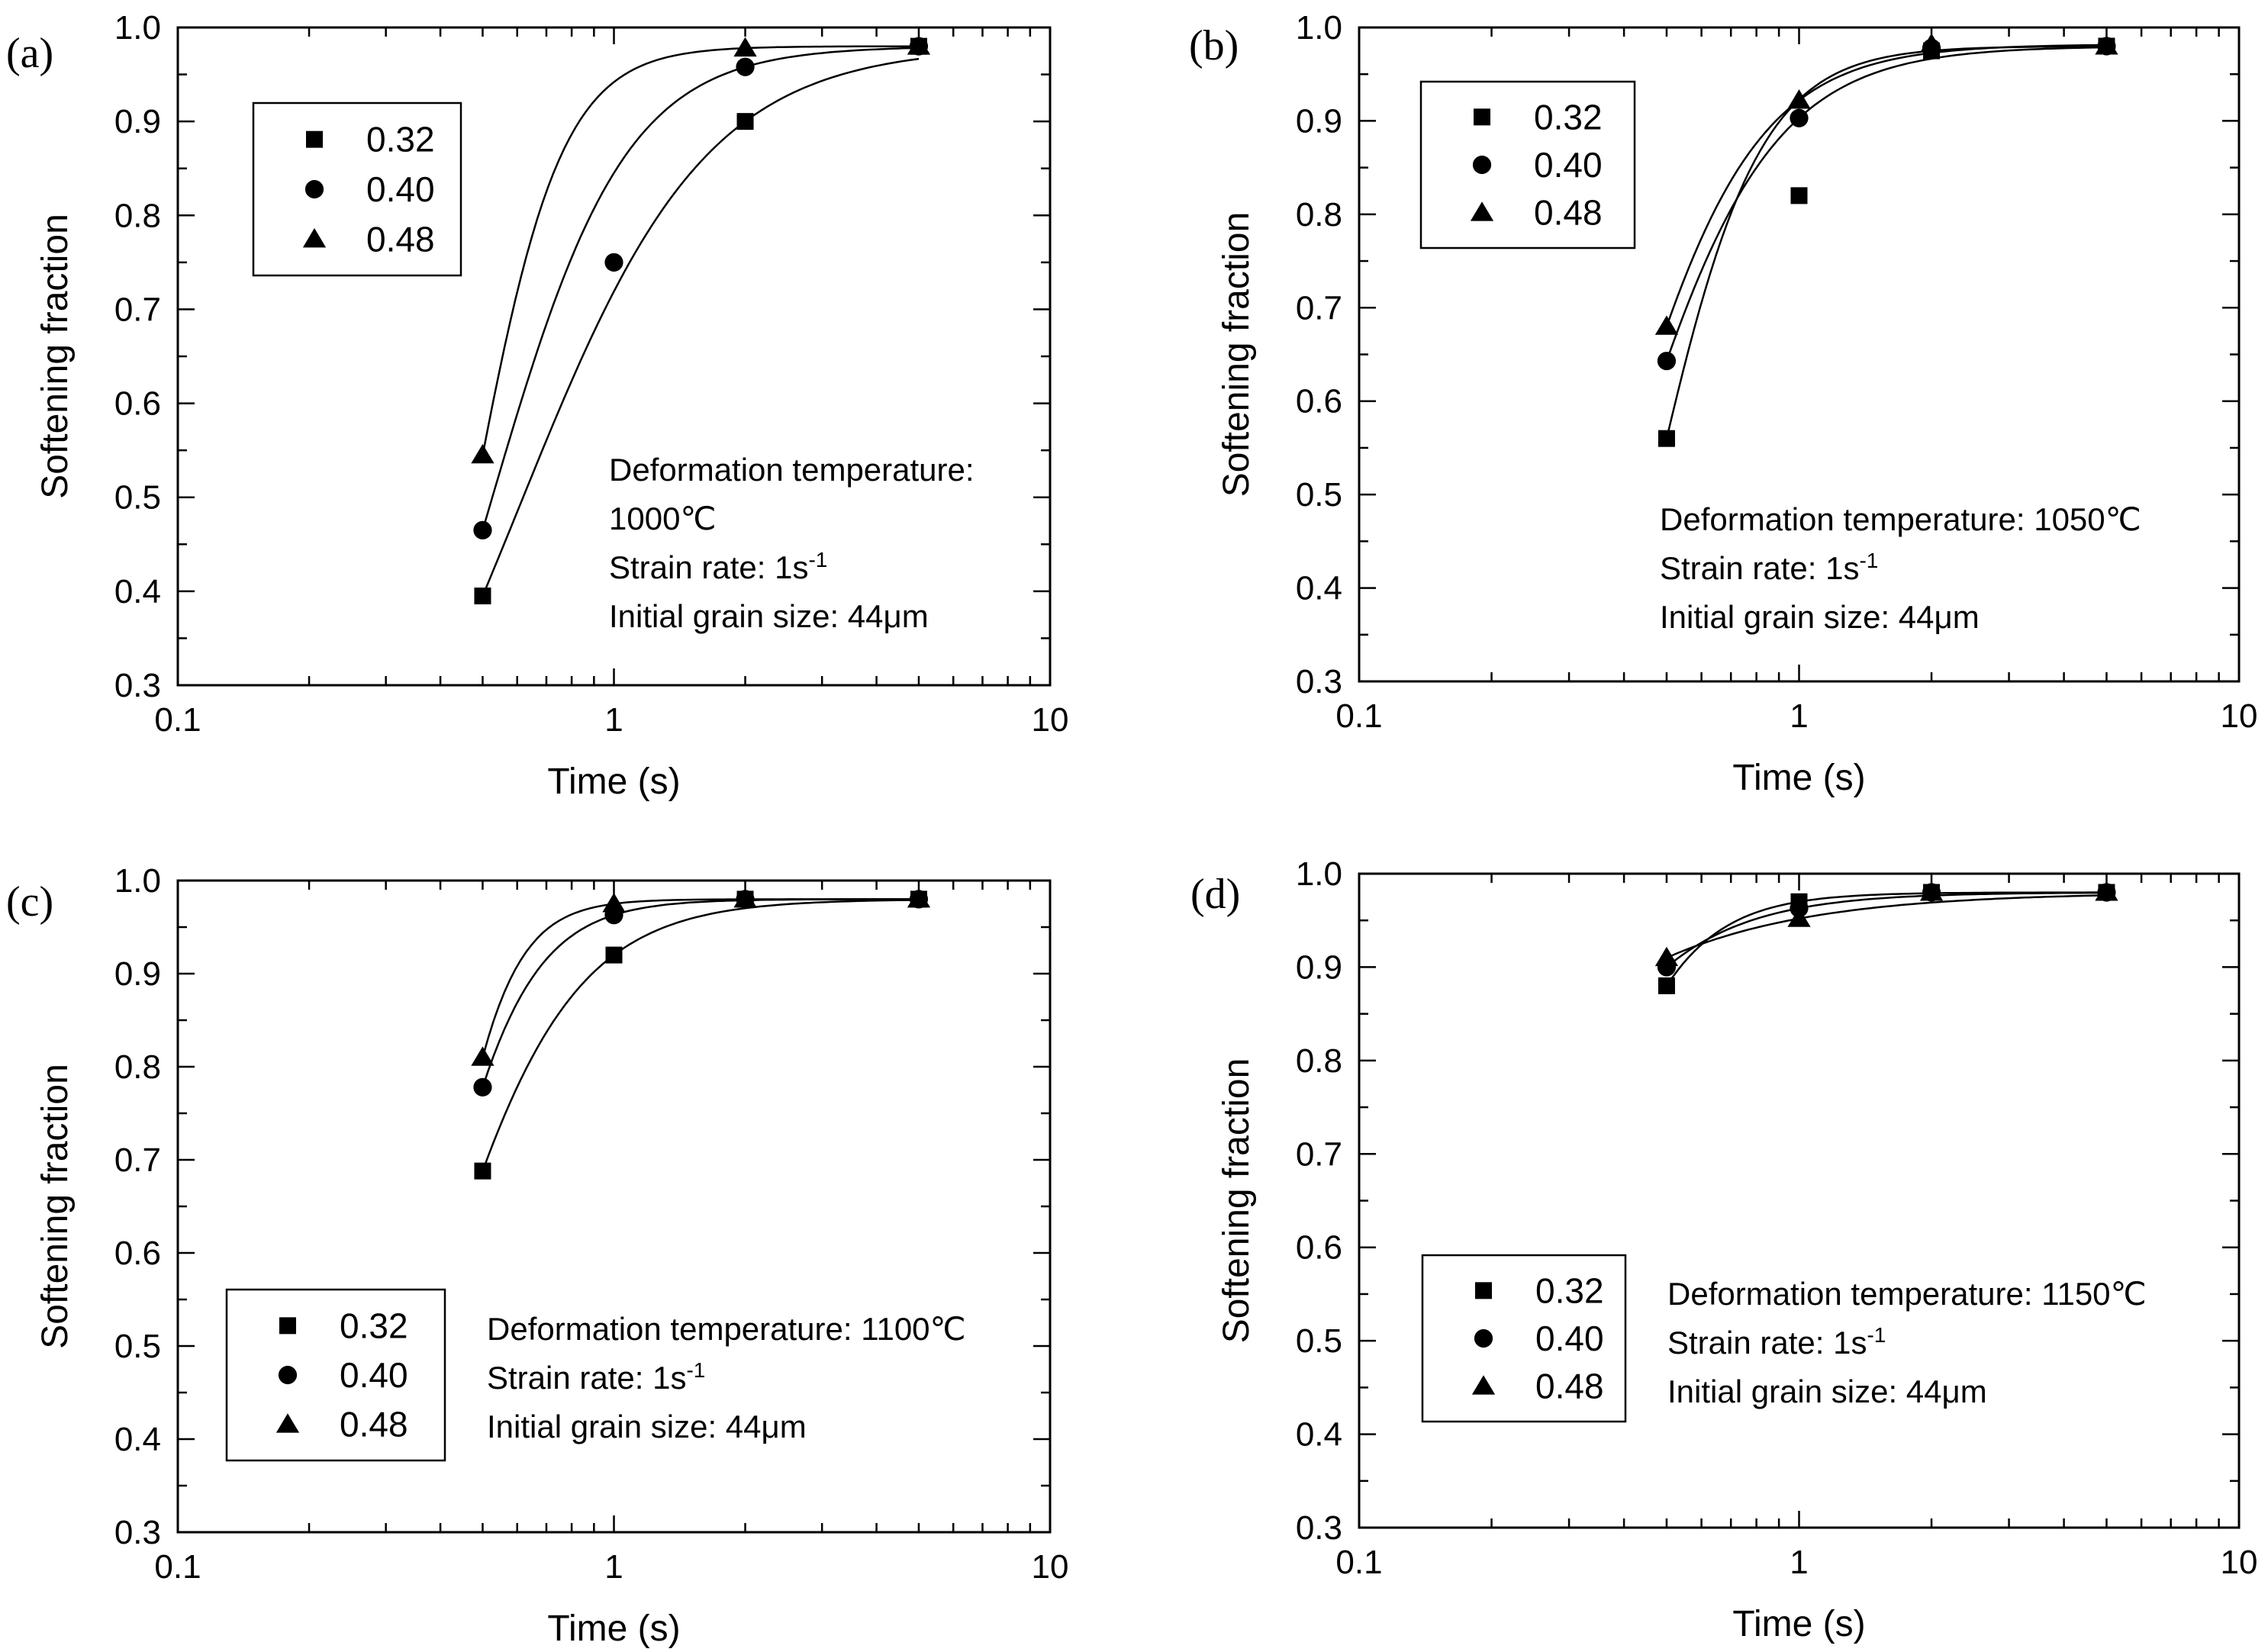 This screenshot has height=1652, width=2268. I want to click on annotation-line: Deformation temperature:, so click(792, 470).